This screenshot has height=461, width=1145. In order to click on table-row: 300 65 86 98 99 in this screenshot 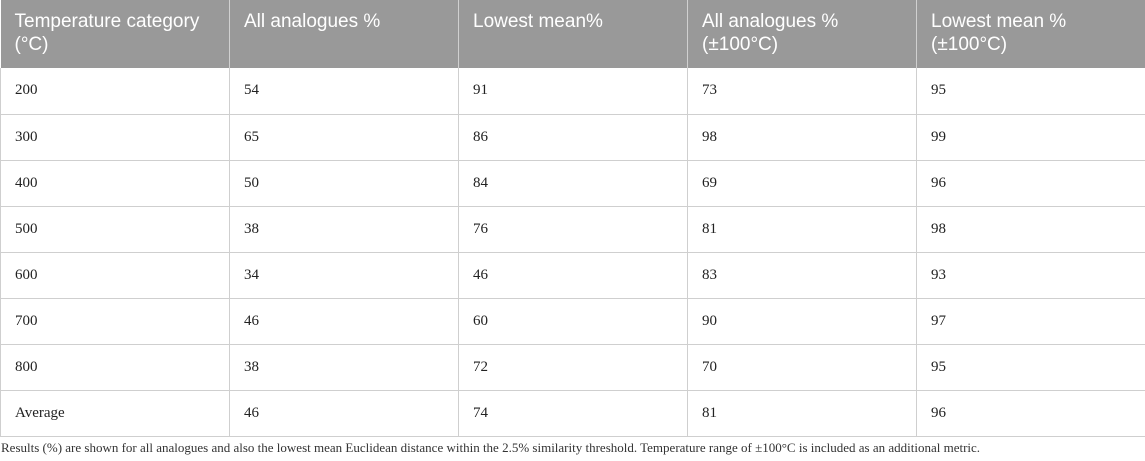, I will do `click(572, 137)`.